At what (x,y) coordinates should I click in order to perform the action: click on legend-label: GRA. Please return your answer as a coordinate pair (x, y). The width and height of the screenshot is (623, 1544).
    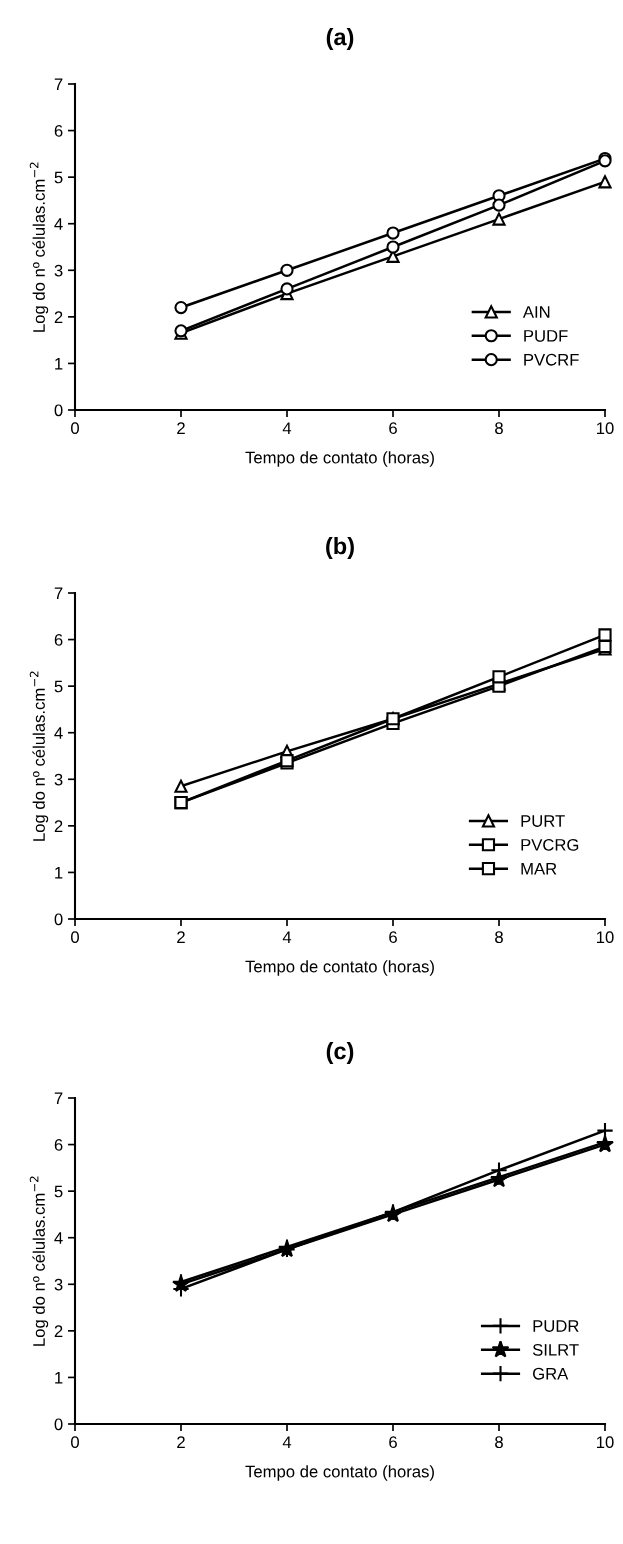
    Looking at the image, I should click on (551, 1373).